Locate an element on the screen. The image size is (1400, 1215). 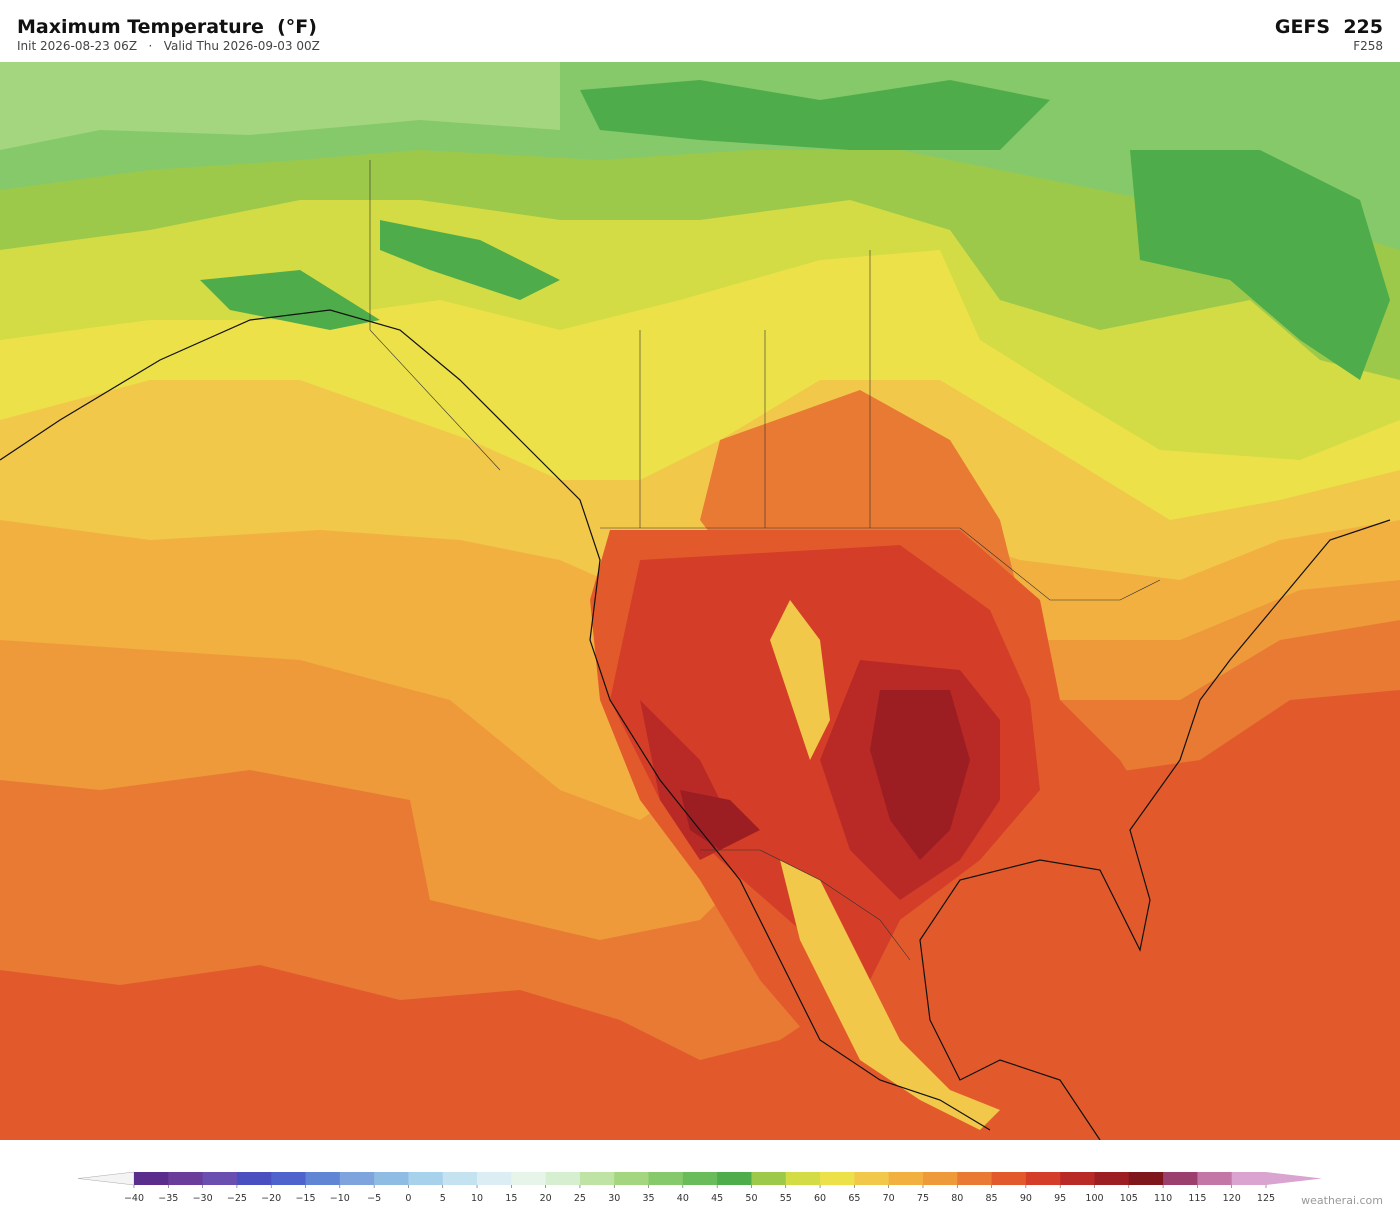
colorbar-tick-label: 95 is located at coordinates (1060, 1198).